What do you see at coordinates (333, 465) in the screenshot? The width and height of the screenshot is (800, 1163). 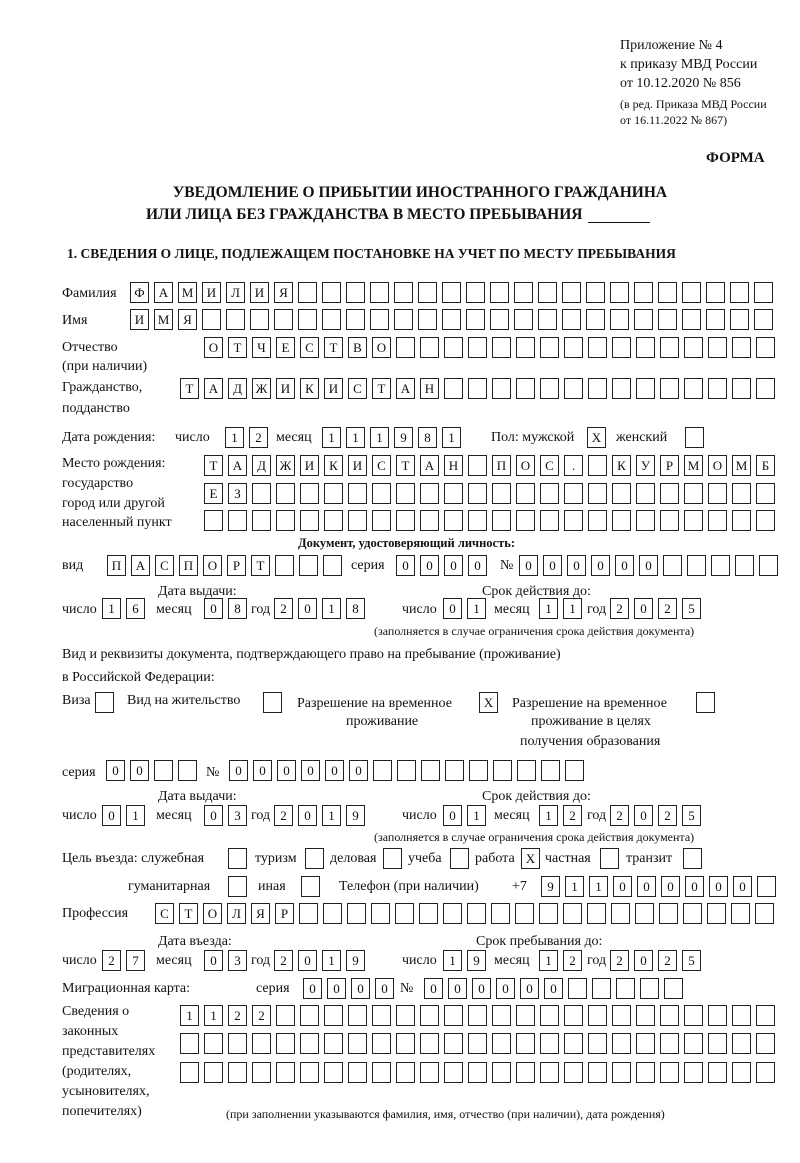 I see `char-box: К` at bounding box center [333, 465].